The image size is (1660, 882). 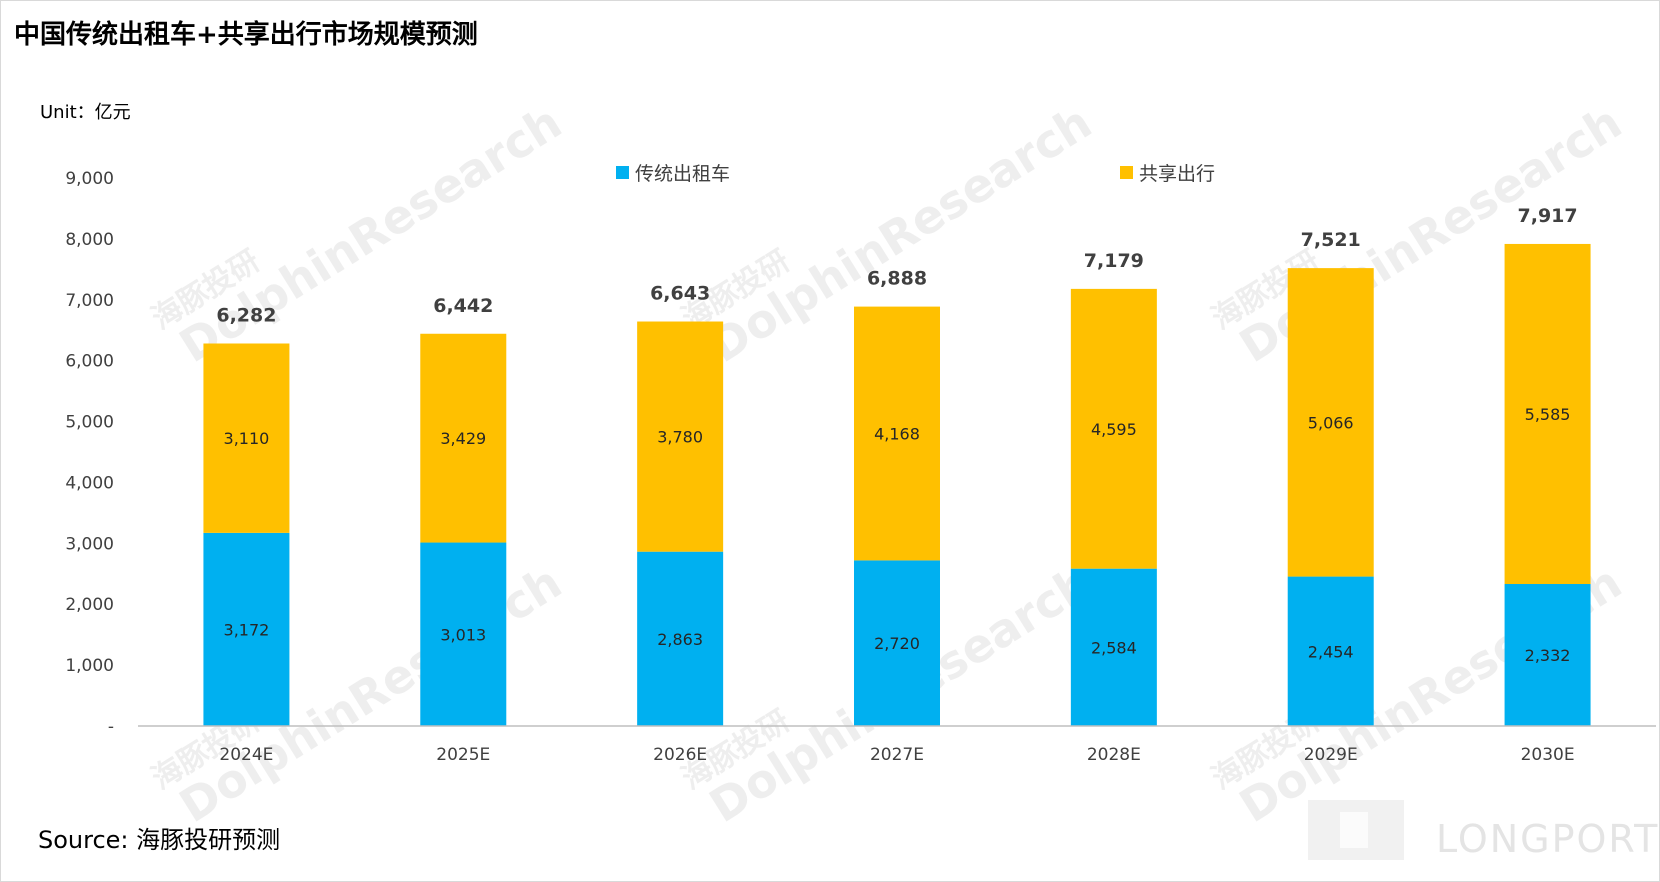 What do you see at coordinates (89, 666) in the screenshot?
I see `y-tick-label: 1,000` at bounding box center [89, 666].